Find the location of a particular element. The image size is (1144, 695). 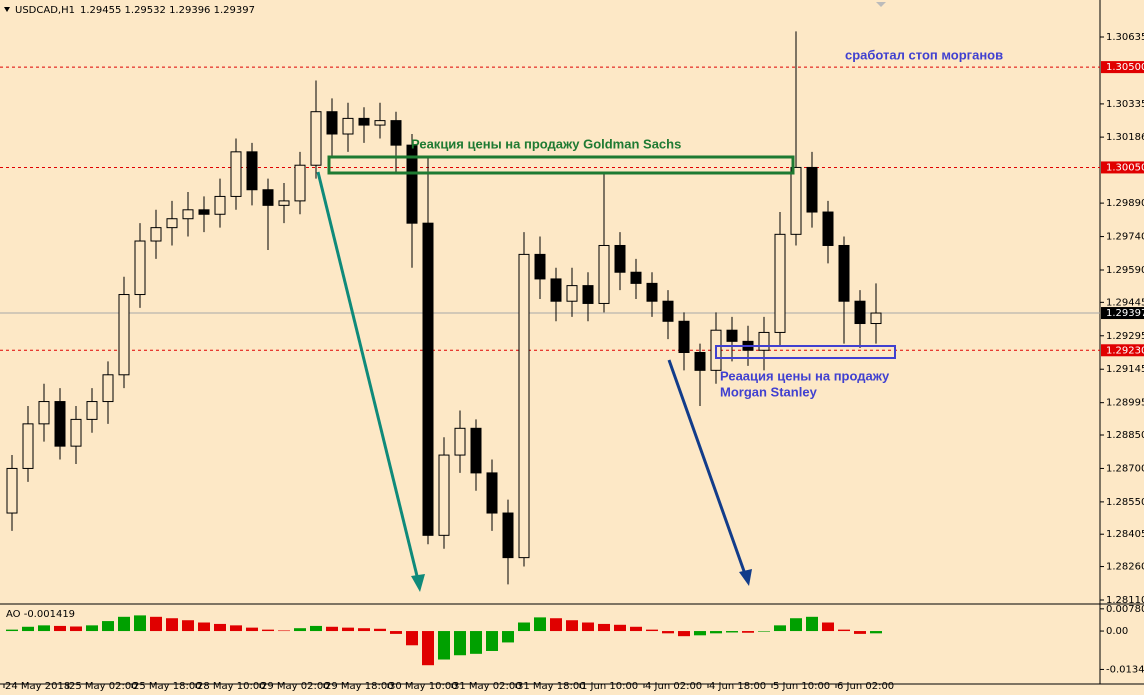

y-tick-label: 0.00 is located at coordinates (1117, 631).